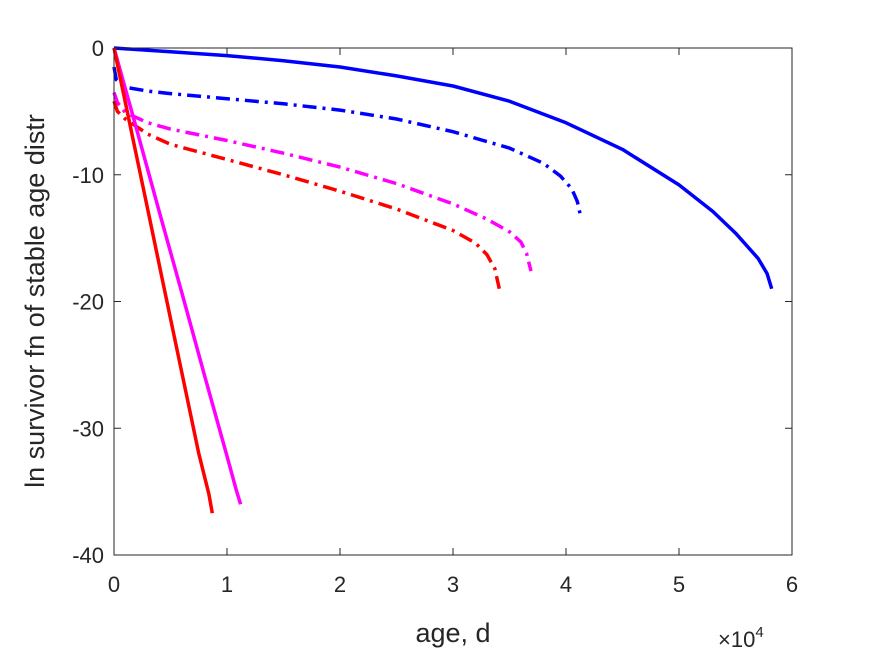  I want to click on y-axis-label: ln survivor fn of stable age distr, so click(35, 301).